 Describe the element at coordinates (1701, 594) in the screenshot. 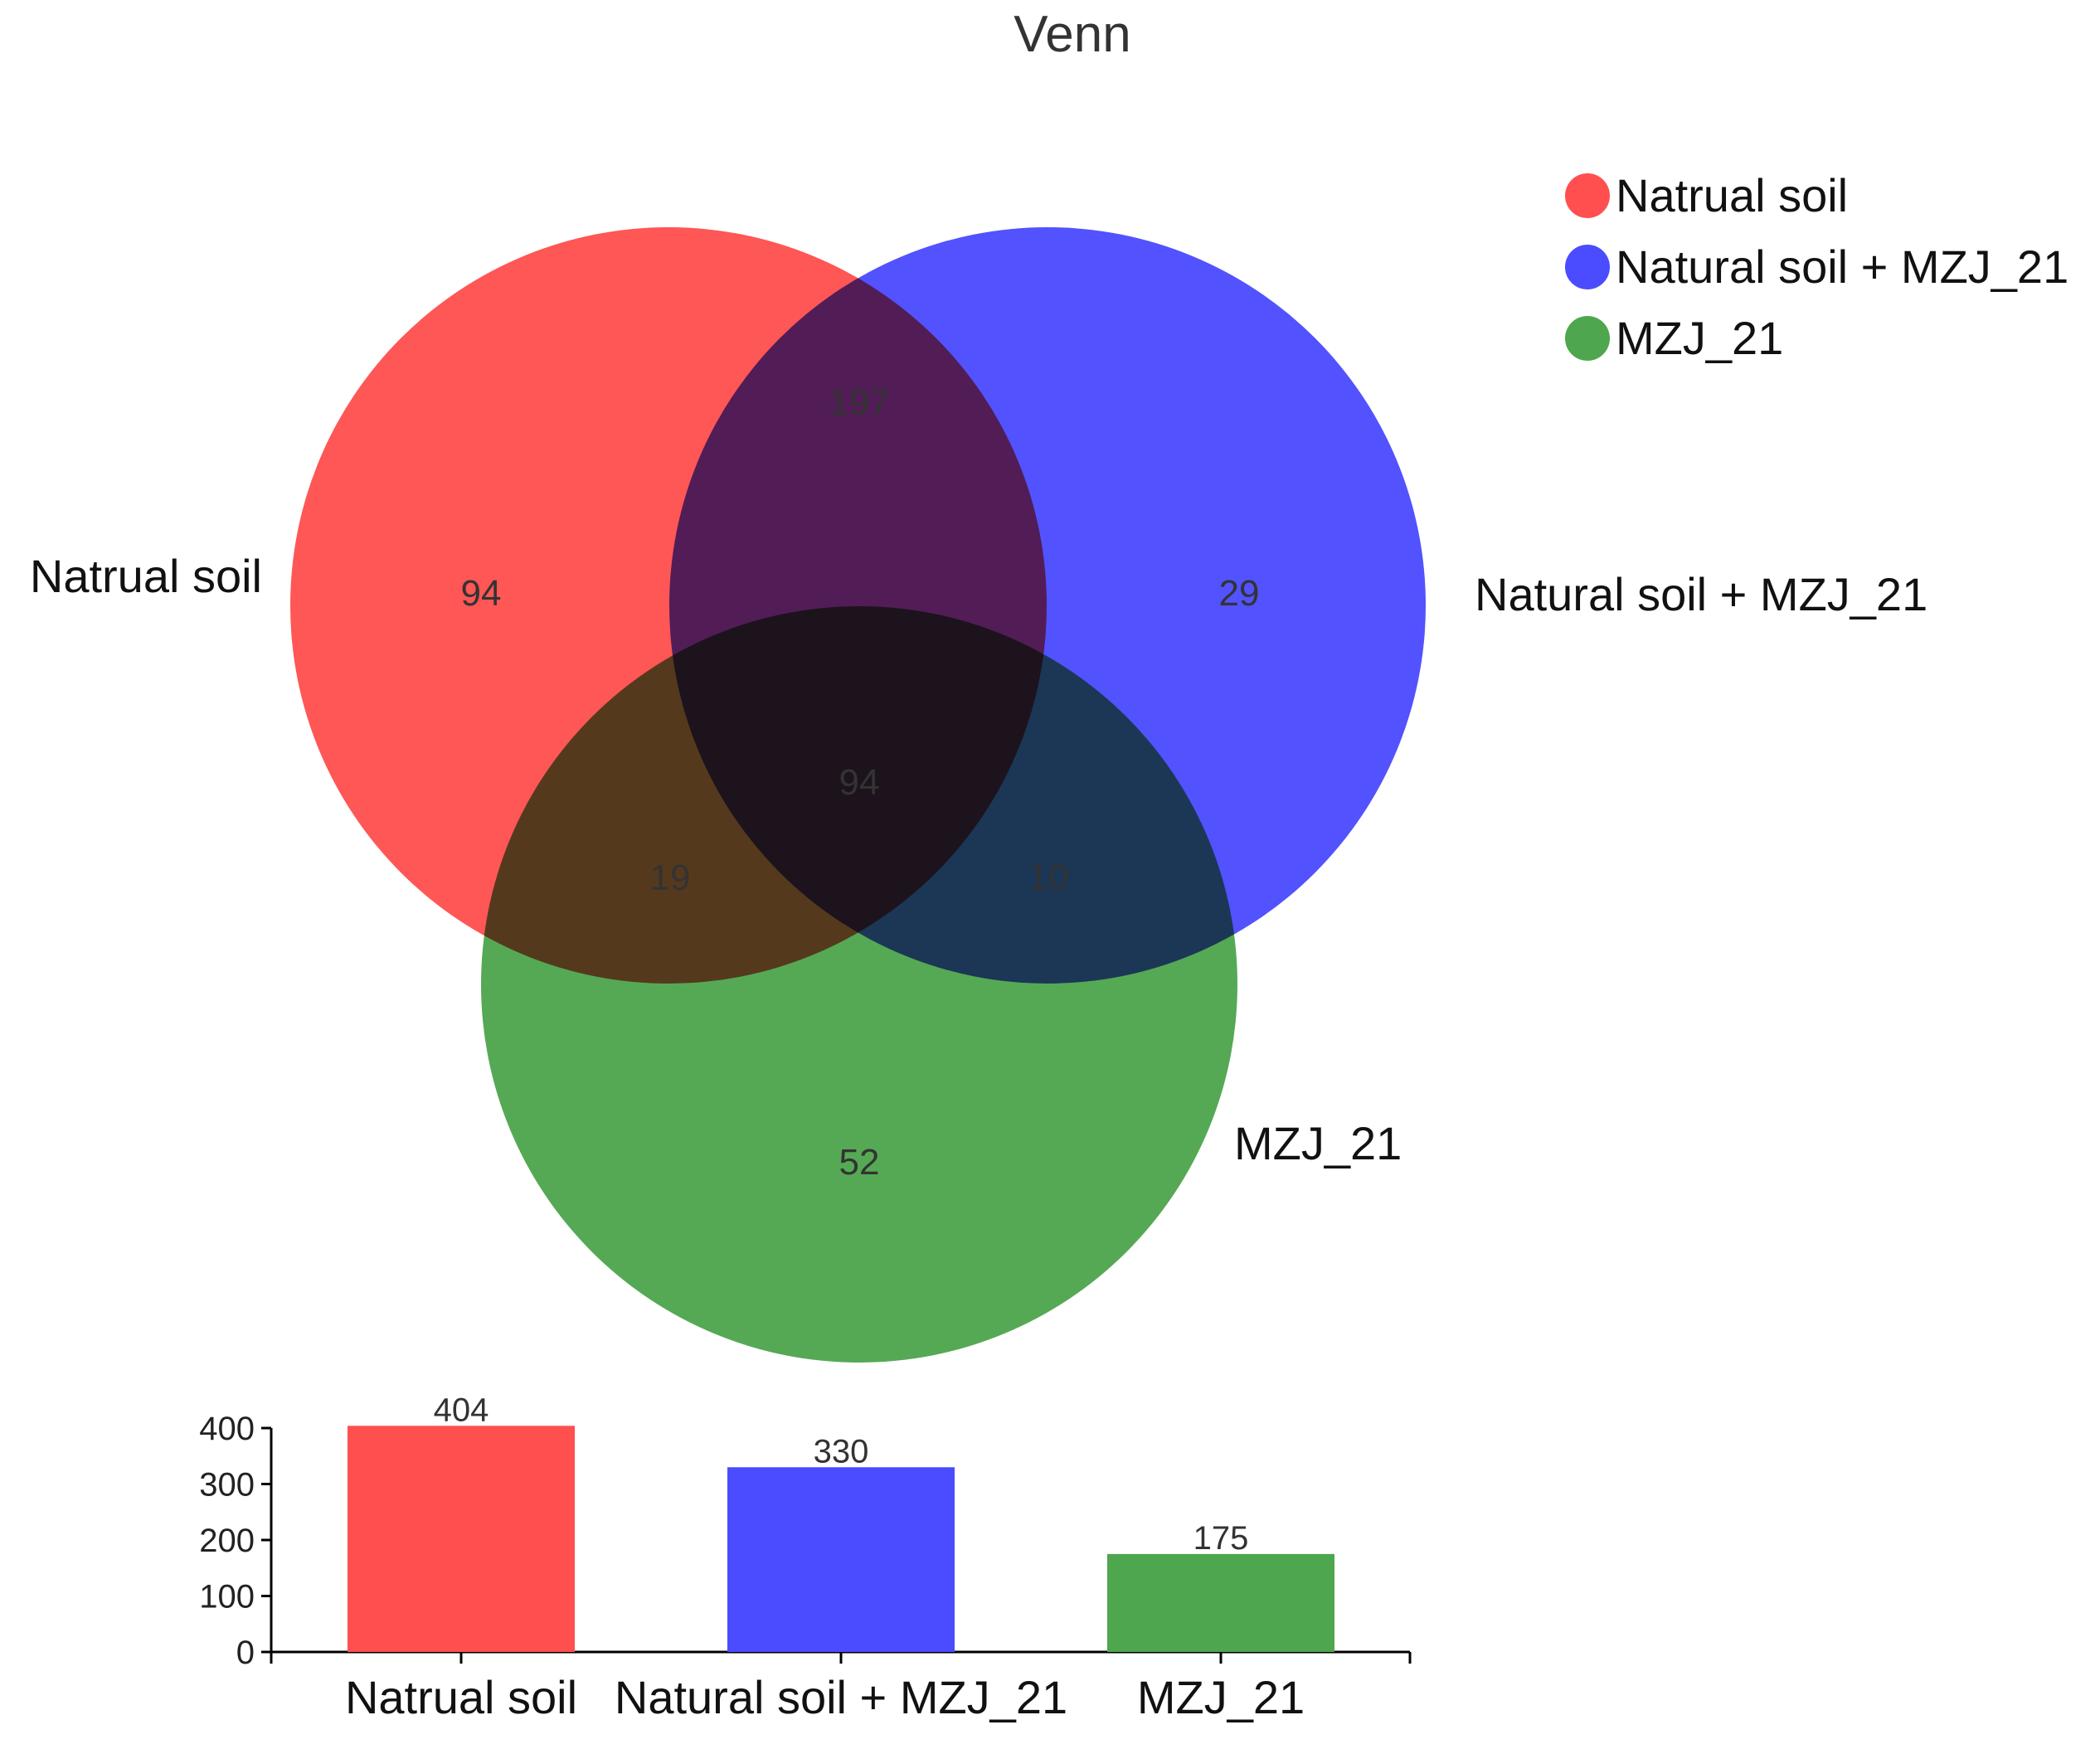

I see `venn-set-label-natural-soil-mzj-21: Natural soil + MZJ_21` at that location.